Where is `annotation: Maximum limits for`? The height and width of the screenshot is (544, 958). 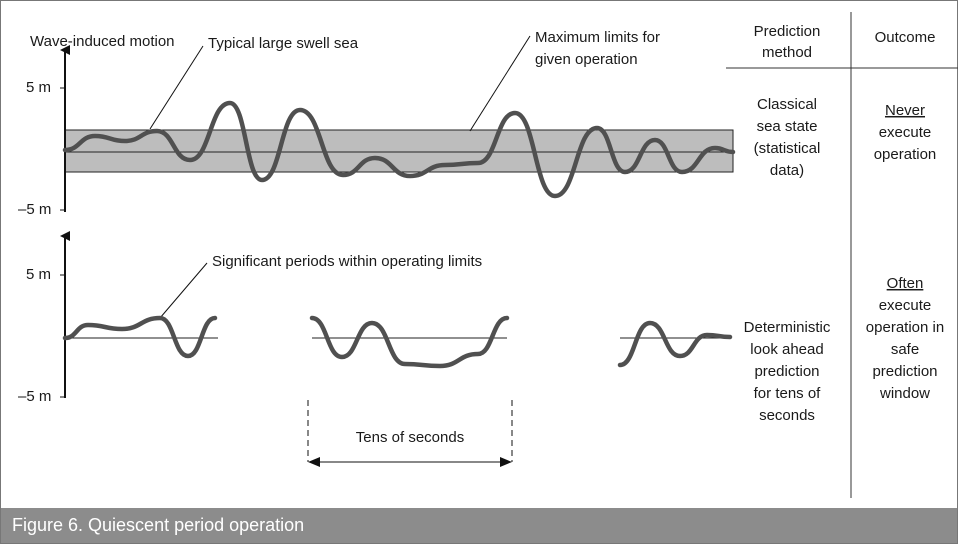 annotation: Maximum limits for is located at coordinates (597, 37).